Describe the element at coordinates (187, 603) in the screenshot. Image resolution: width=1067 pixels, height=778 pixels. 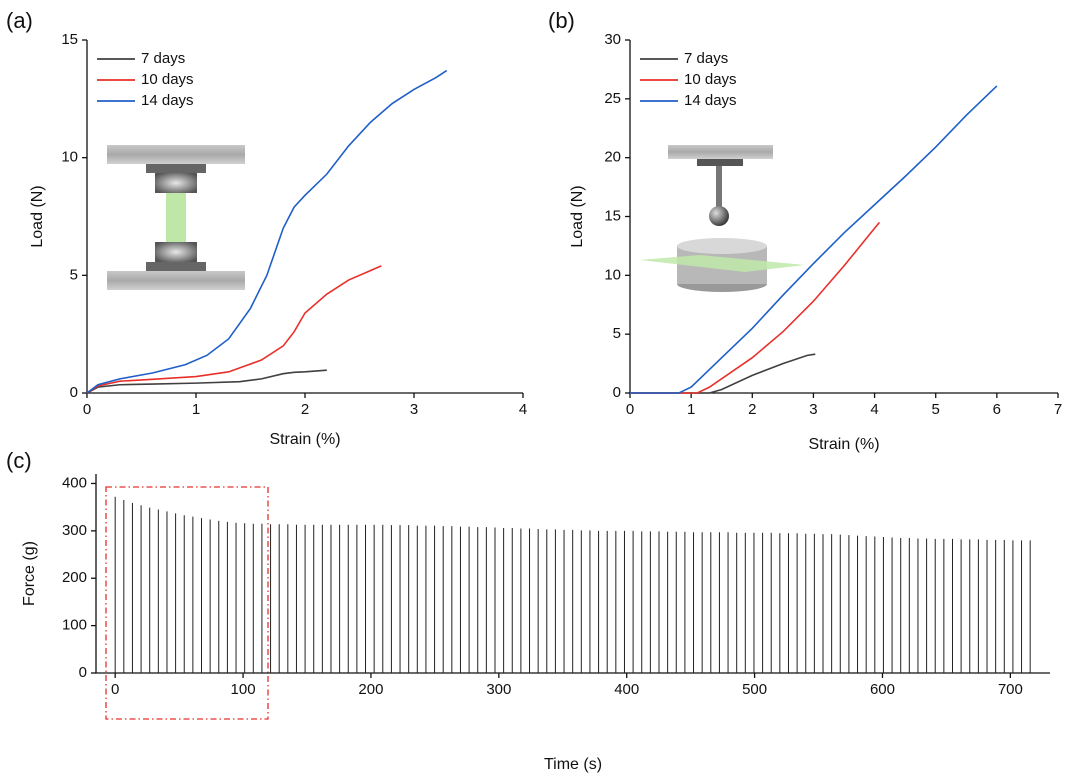
I see `highlight-box` at that location.